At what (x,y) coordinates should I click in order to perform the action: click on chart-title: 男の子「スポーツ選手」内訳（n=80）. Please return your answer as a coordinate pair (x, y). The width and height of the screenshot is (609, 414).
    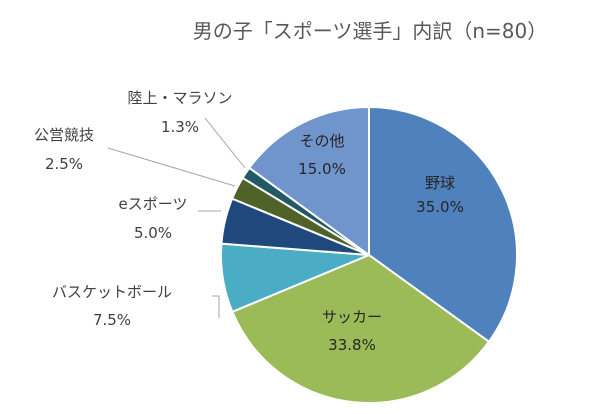
    Looking at the image, I should click on (370, 31).